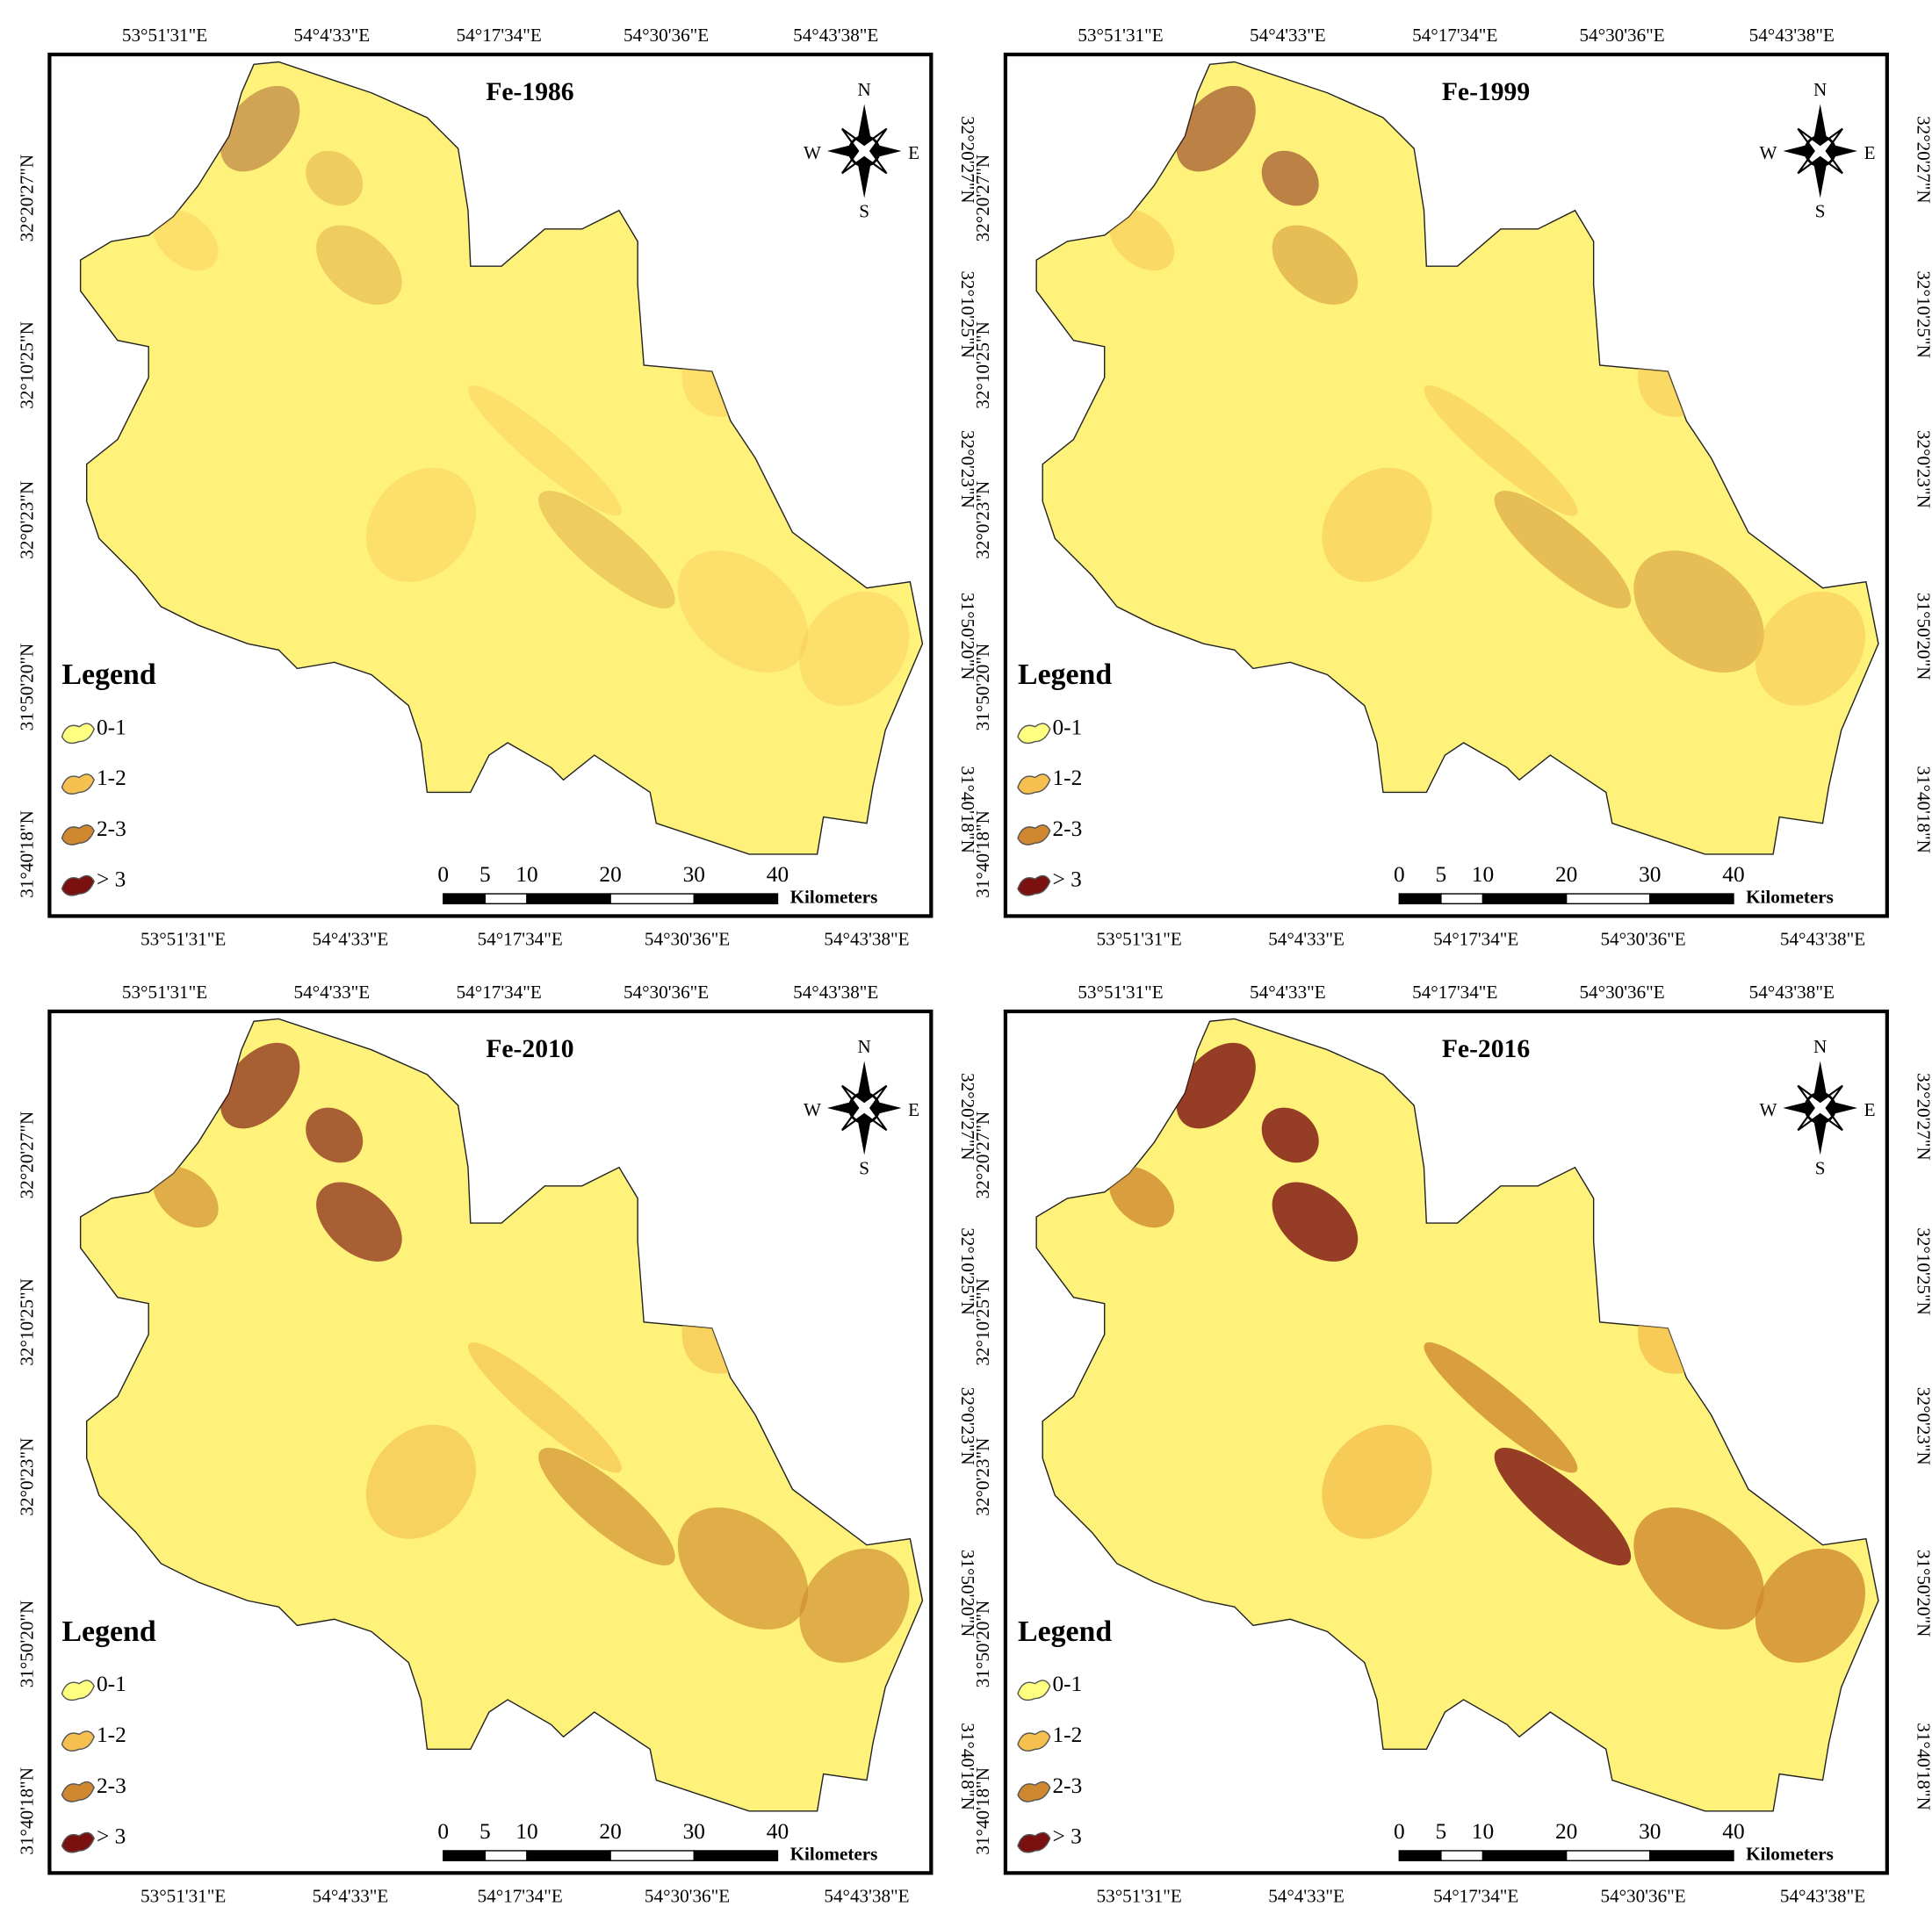  I want to click on lon-label-bottom: 54°17'34"E, so click(520, 938).